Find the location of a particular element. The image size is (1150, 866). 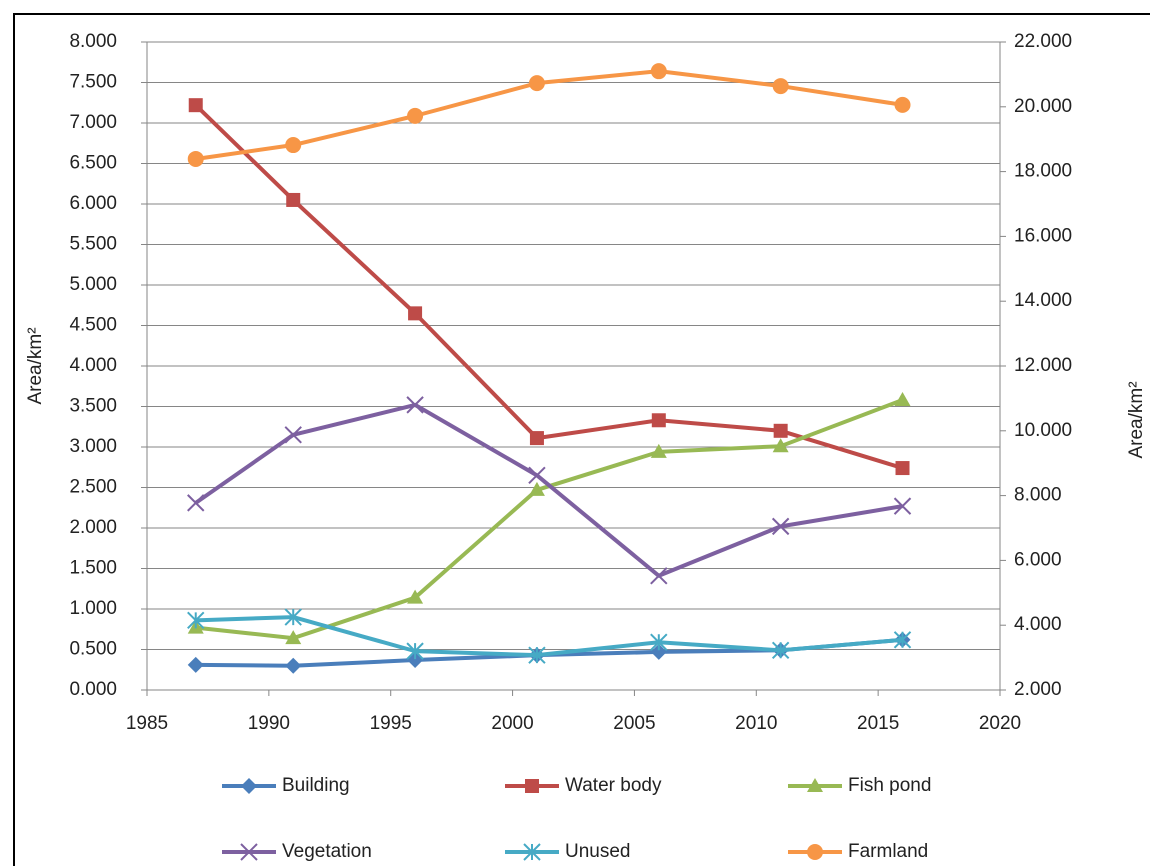

x-tick-label: 2000 is located at coordinates (512, 723).